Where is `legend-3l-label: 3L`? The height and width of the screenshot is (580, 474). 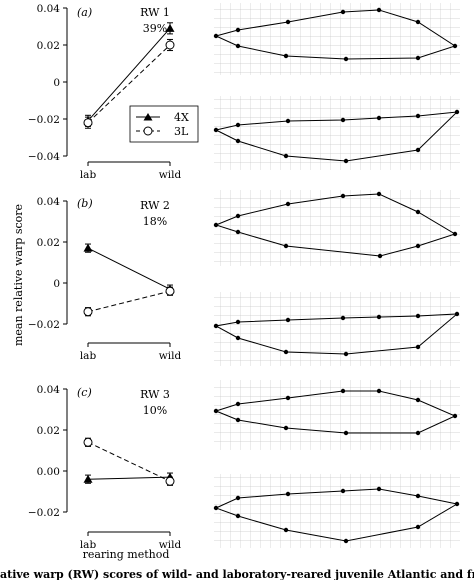
legend-3l-label: 3L is located at coordinates (181, 131).